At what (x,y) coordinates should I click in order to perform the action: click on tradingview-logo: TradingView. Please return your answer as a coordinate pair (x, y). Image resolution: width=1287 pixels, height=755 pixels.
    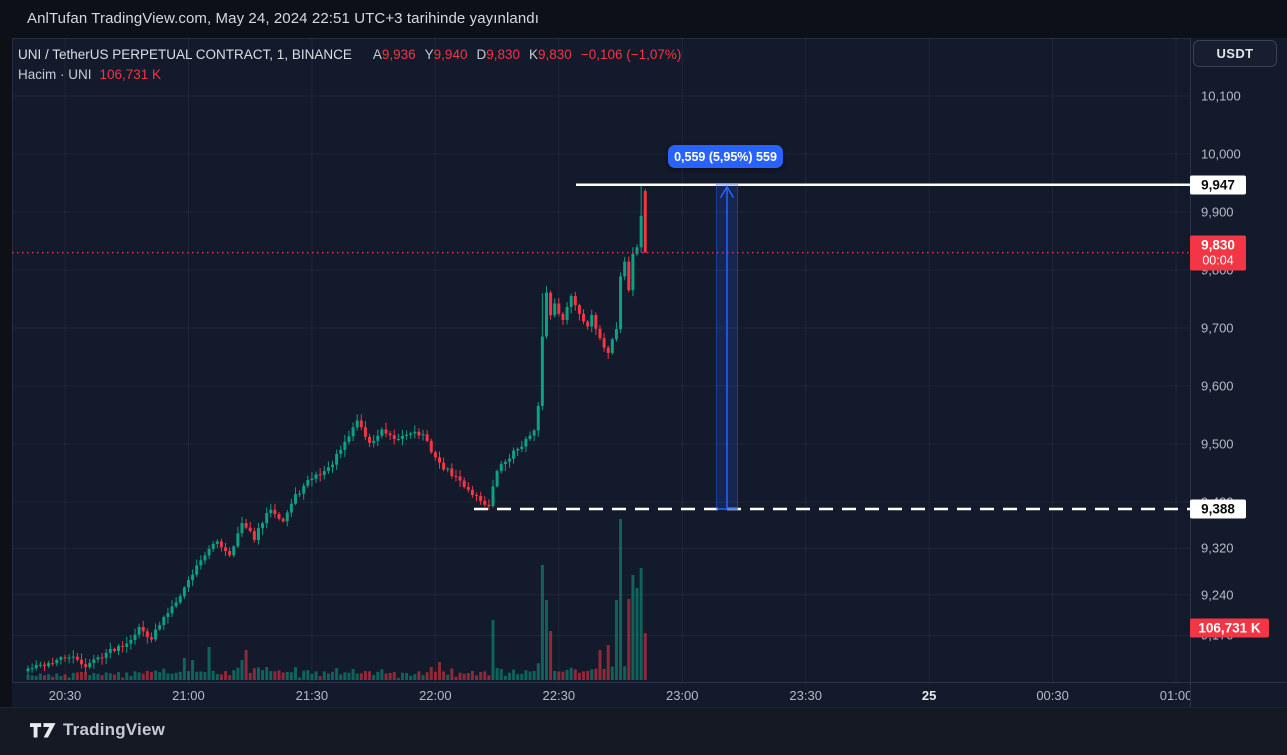
    Looking at the image, I should click on (97, 730).